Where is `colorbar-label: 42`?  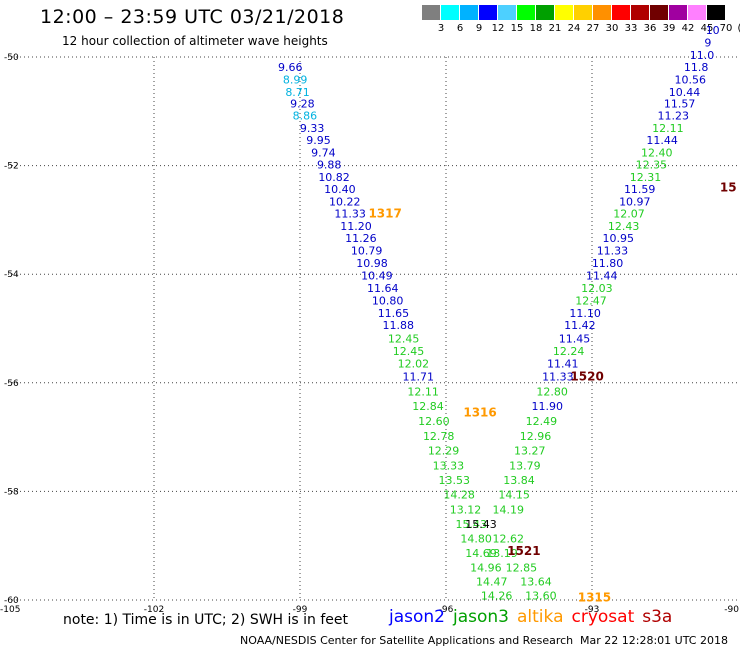
colorbar-label: 42 is located at coordinates (688, 28).